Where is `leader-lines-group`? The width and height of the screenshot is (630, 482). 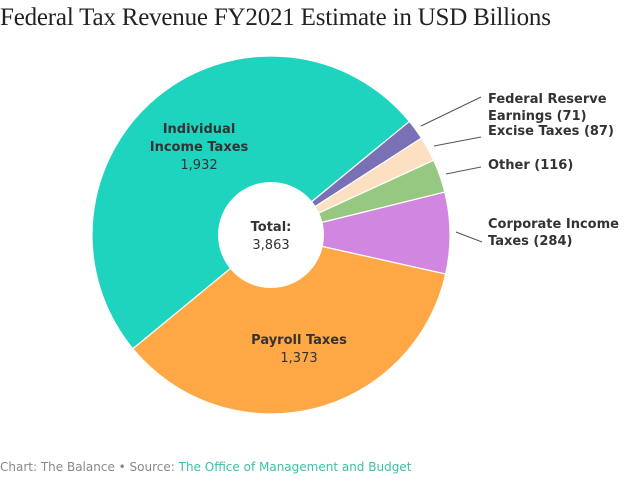
leader-lines-group is located at coordinates (451, 169).